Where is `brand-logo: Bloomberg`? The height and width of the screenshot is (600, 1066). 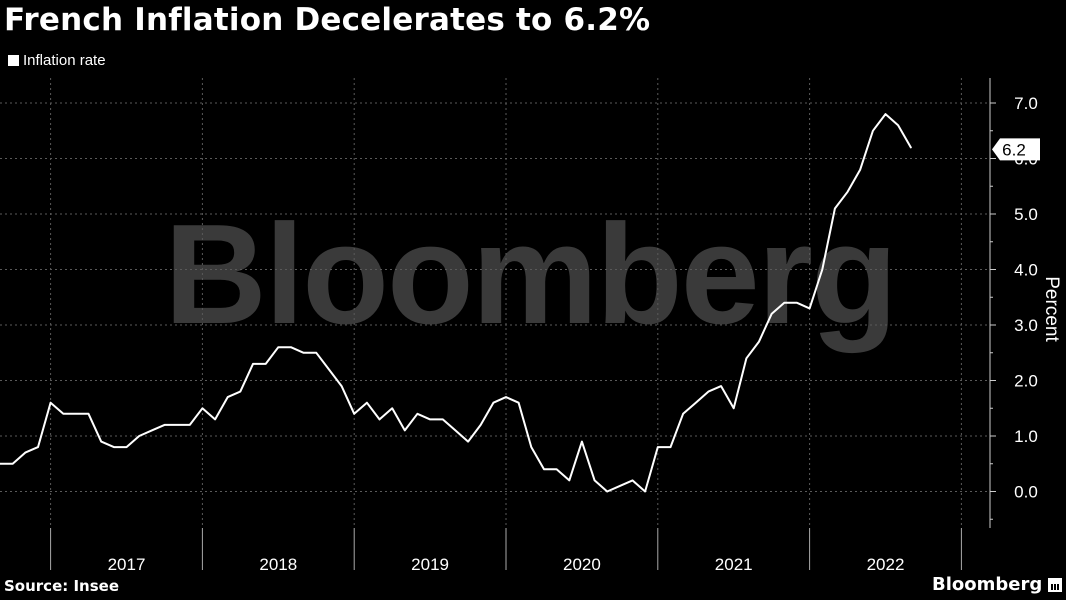
brand-logo: Bloomberg is located at coordinates (997, 584).